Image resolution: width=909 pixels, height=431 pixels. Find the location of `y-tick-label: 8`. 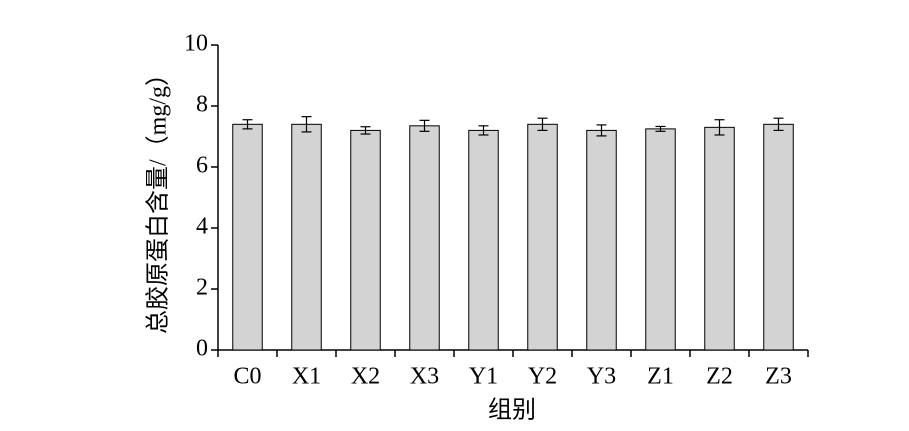

y-tick-label: 8 is located at coordinates (202, 105).